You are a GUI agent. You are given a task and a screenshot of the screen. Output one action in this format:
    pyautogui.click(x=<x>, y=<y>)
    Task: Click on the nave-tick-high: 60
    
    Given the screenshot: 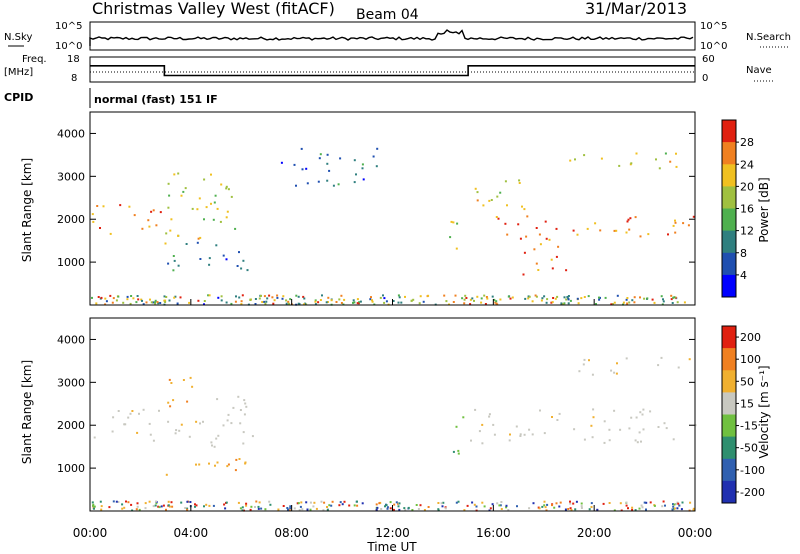 What is the action you would take?
    pyautogui.click(x=708, y=59)
    